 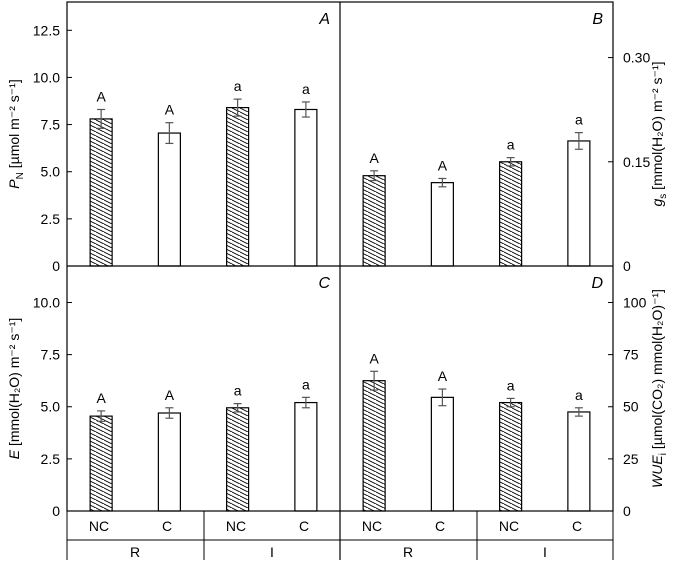 What do you see at coordinates (657, 371) in the screenshot?
I see `y-axis-label-units: [µmol(CO₂) mmol(H₂O)⁻¹]` at bounding box center [657, 371].